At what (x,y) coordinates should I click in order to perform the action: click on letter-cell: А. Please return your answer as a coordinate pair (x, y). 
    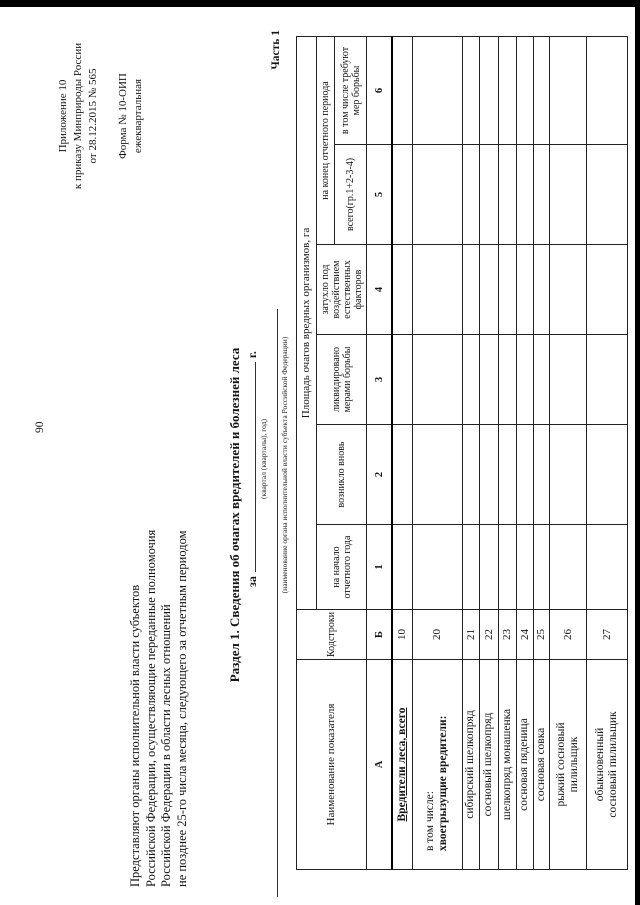
    Looking at the image, I should click on (379, 764).